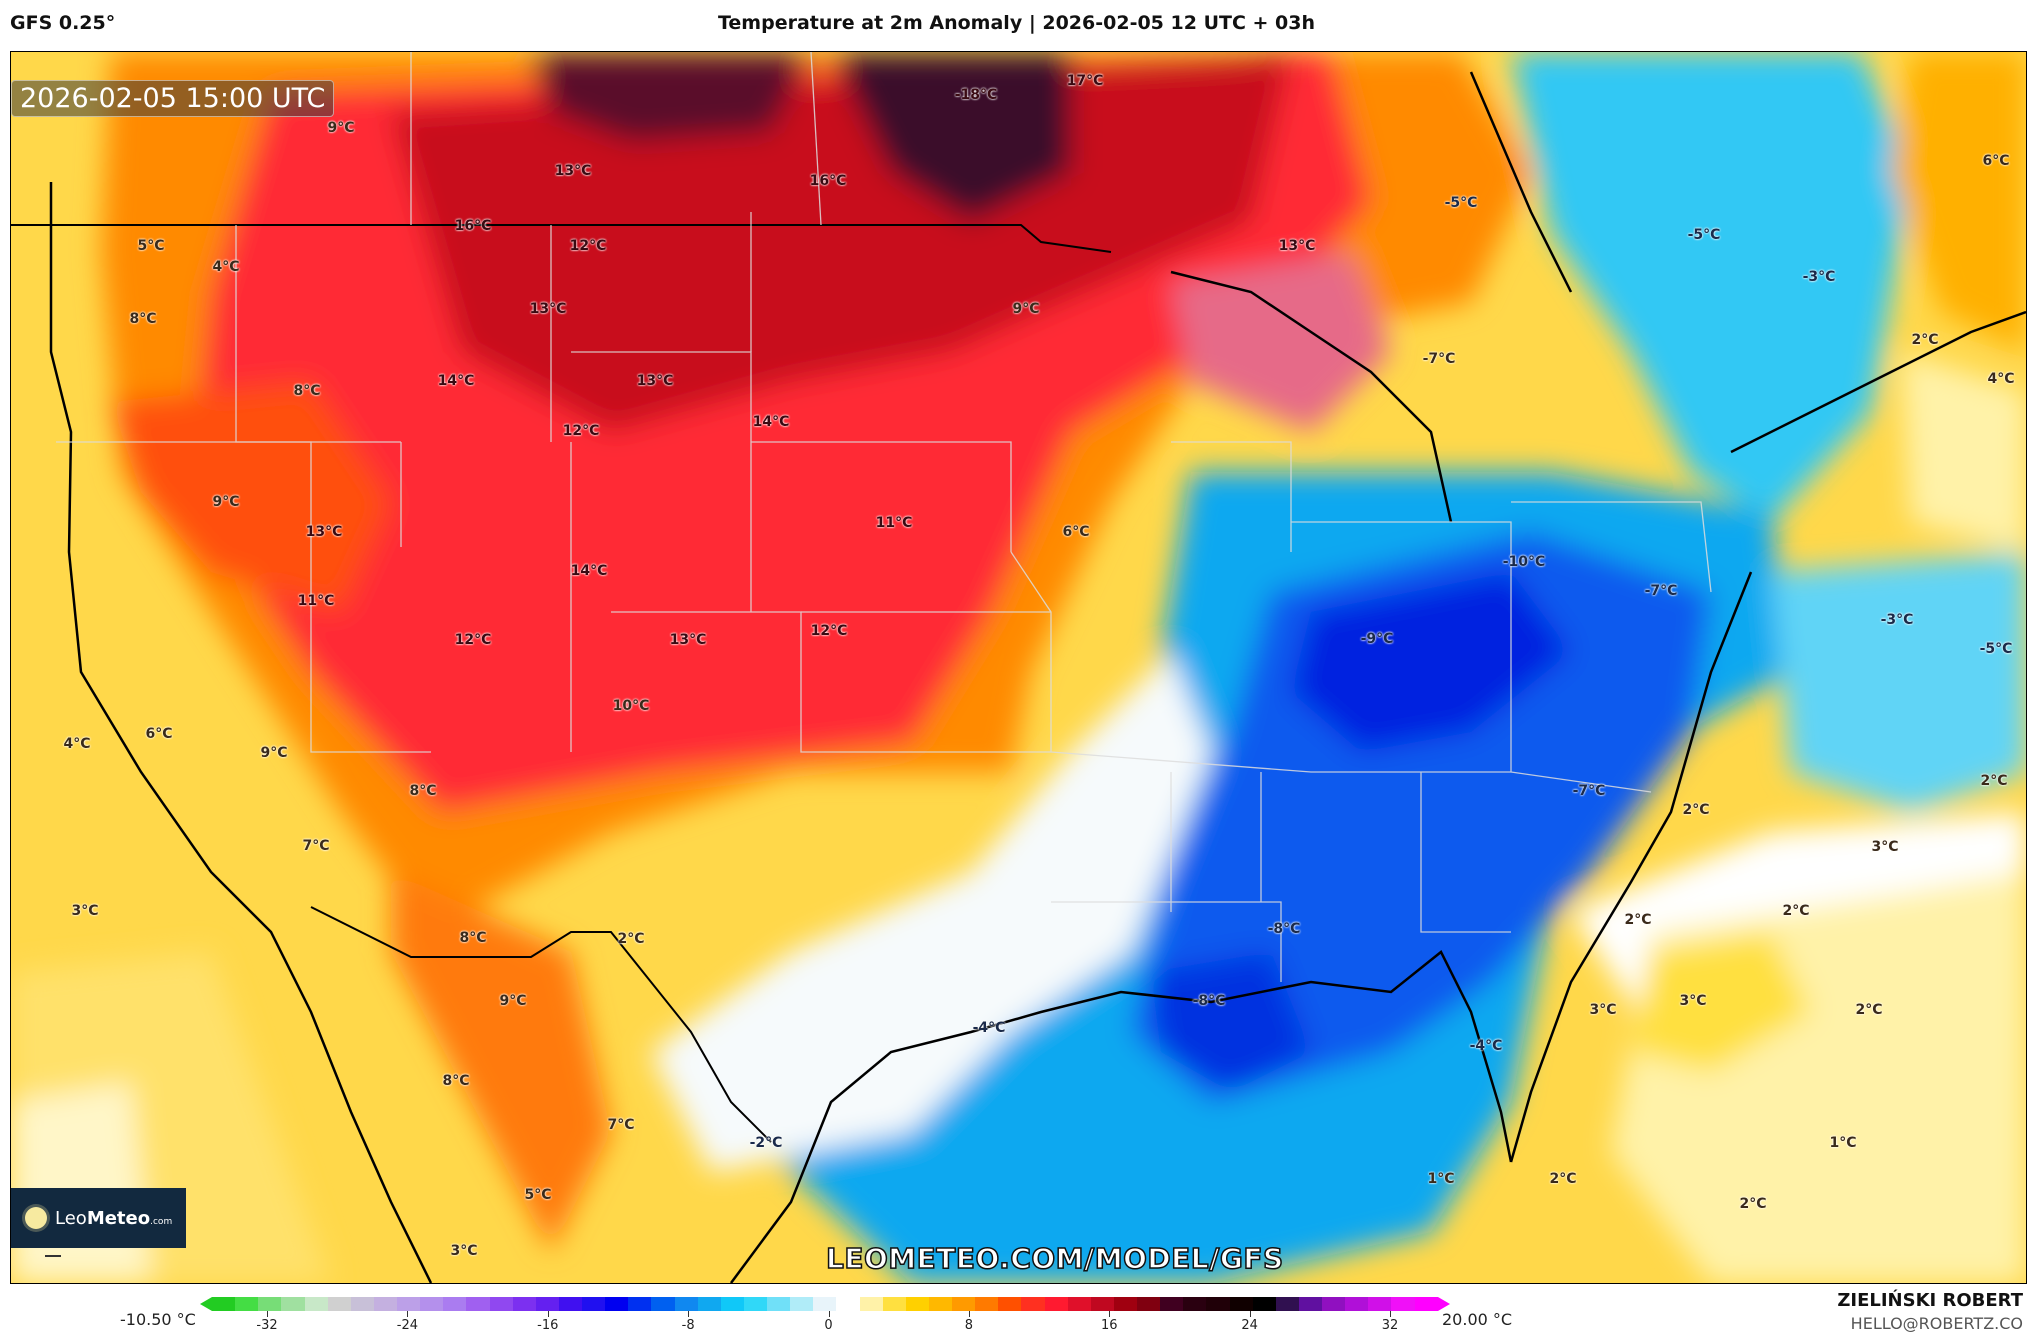 The image size is (2033, 1338). What do you see at coordinates (828, 1325) in the screenshot?
I see `colorbar-tick-label: 0` at bounding box center [828, 1325].